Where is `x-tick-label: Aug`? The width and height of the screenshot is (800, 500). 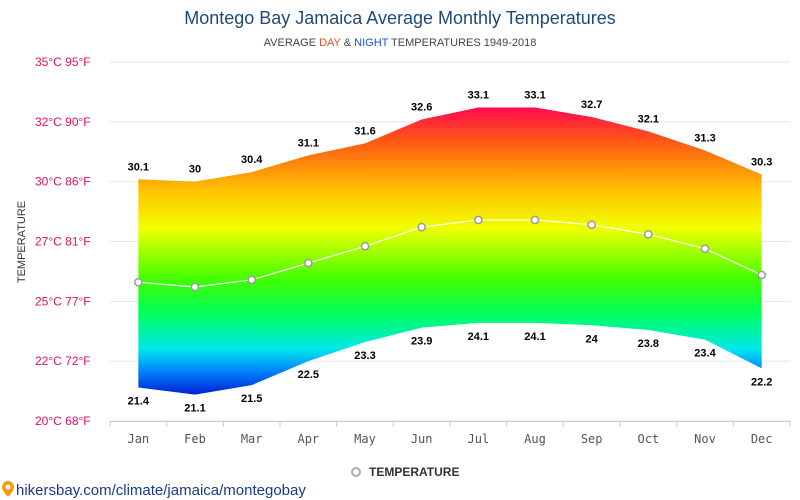
x-tick-label: Aug is located at coordinates (535, 439).